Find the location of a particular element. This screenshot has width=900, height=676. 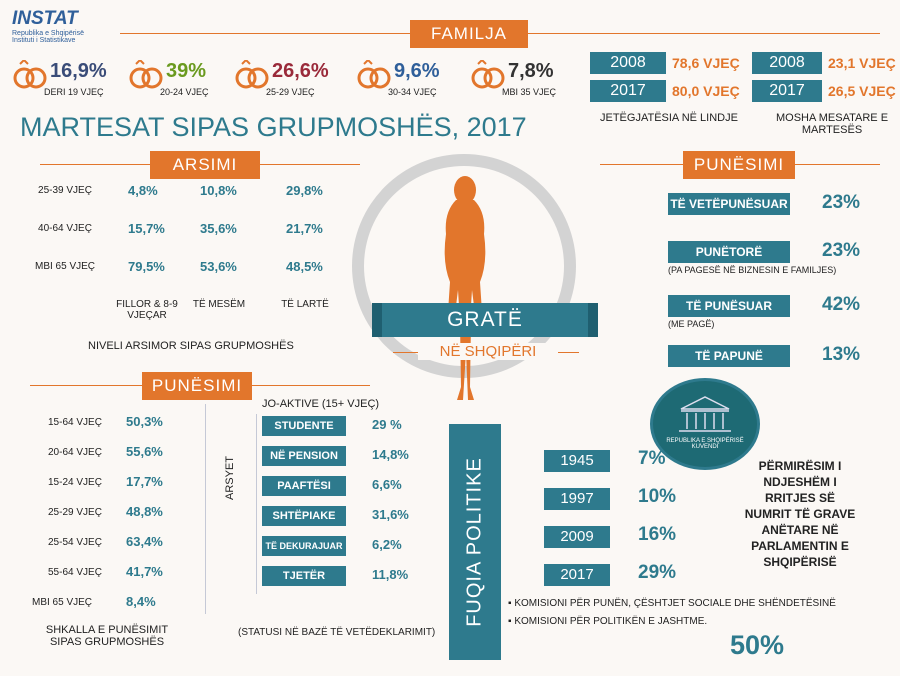

inactive-label: SHTËPIAKE is located at coordinates (304, 516).